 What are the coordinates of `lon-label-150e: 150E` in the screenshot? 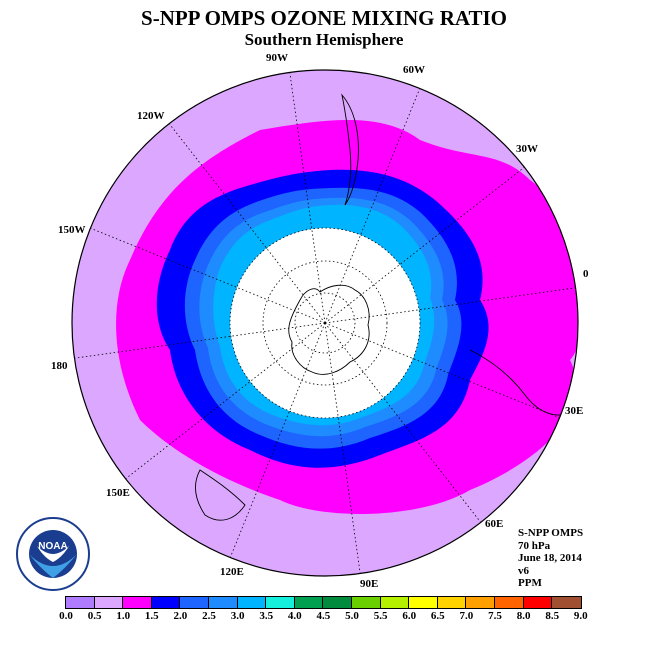 It's located at (118, 493).